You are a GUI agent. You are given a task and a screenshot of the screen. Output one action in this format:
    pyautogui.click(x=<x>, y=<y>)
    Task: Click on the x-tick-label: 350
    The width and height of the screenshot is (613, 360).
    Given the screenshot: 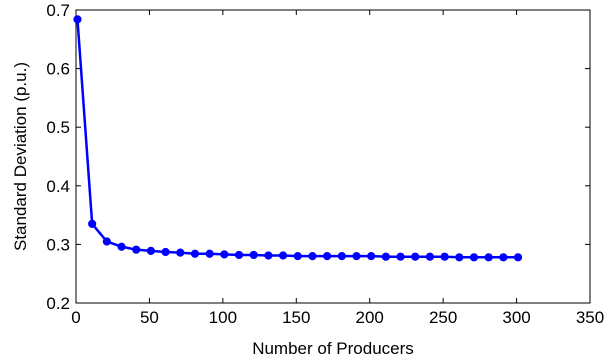 What is the action you would take?
    pyautogui.click(x=590, y=317)
    